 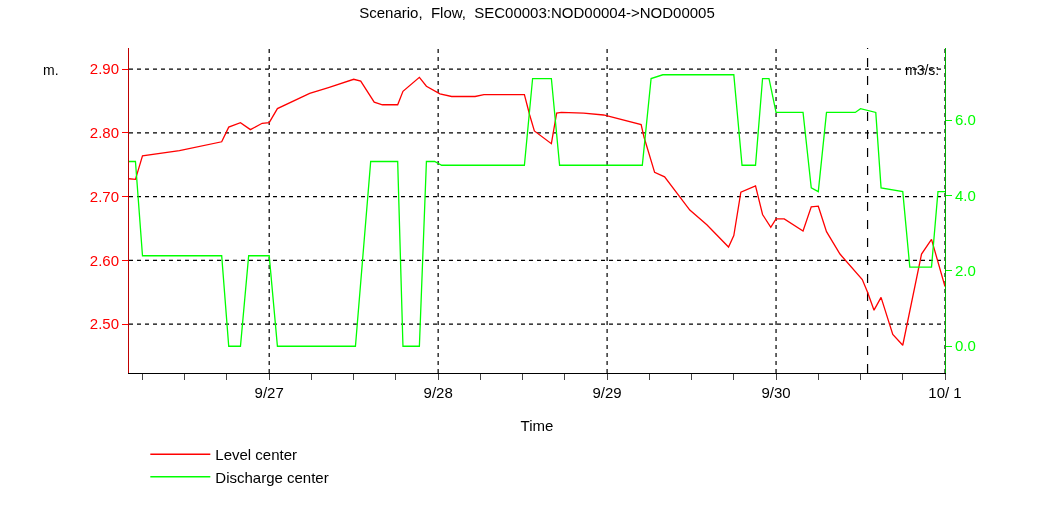 What do you see at coordinates (945, 392) in the screenshot?
I see `x-tick-label: 10/ 1` at bounding box center [945, 392].